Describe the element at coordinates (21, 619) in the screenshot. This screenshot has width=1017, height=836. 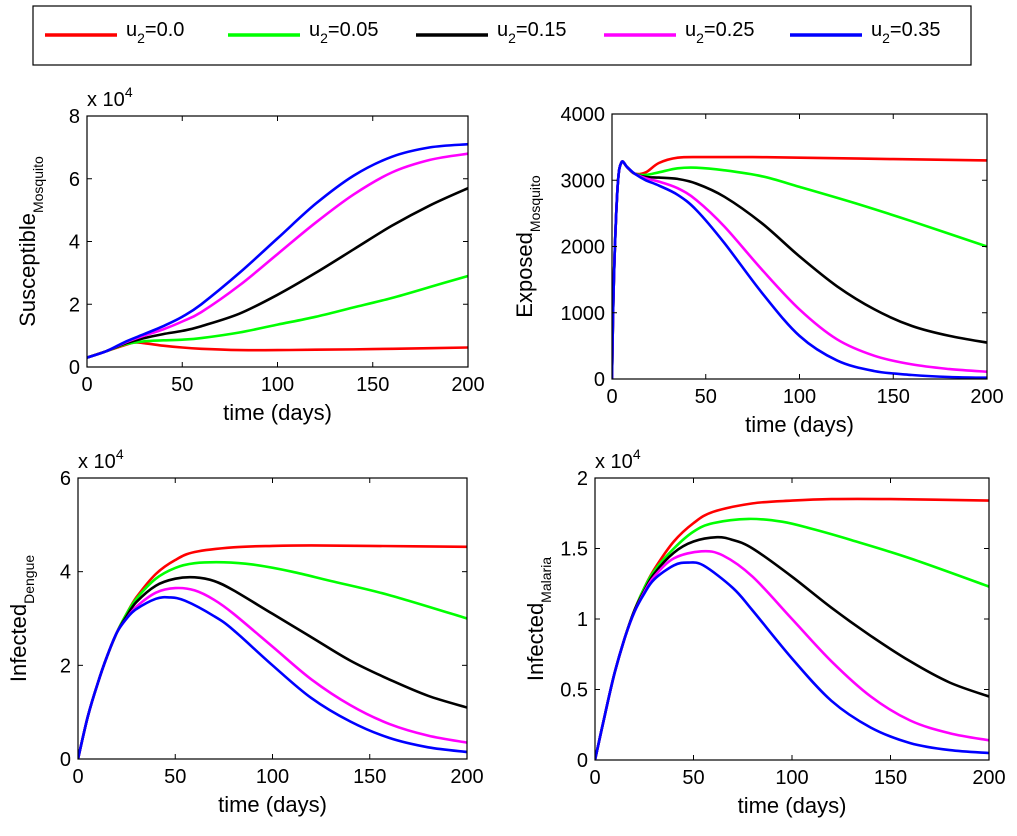
I see `y-axis-label: InfectedDengue` at that location.